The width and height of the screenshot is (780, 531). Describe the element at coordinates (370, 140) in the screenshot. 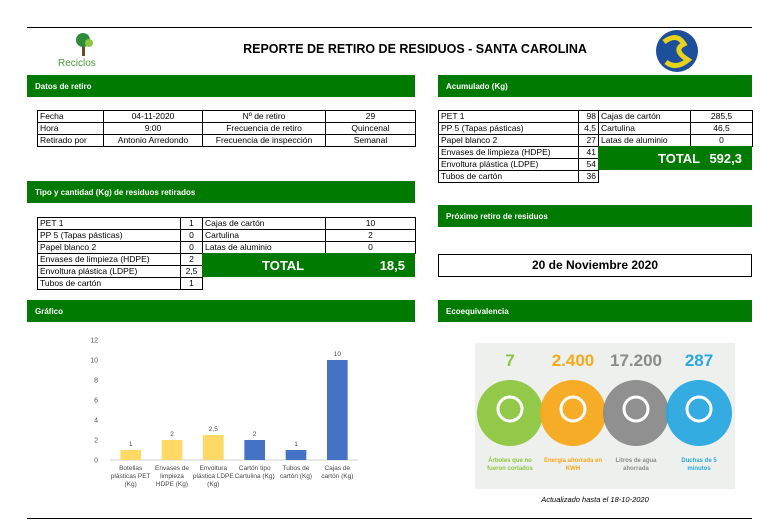

I see `table-cell: Semanal` at that location.